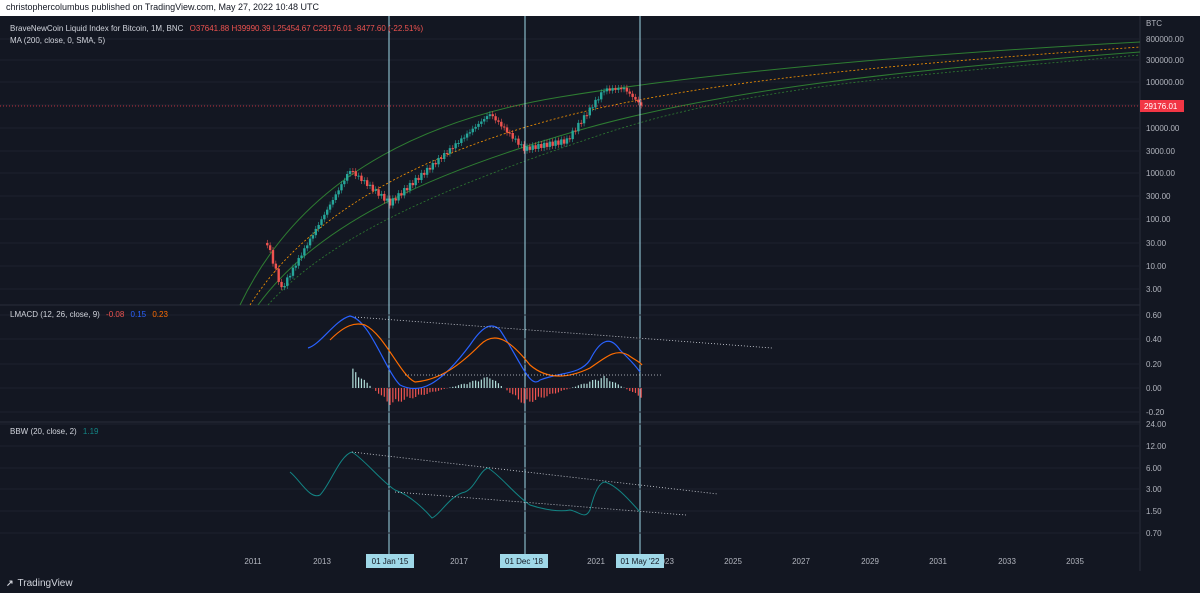 This screenshot has width=1200, height=593. What do you see at coordinates (390, 561) in the screenshot?
I see `time-marker-1: 01 Jan '15` at bounding box center [390, 561].